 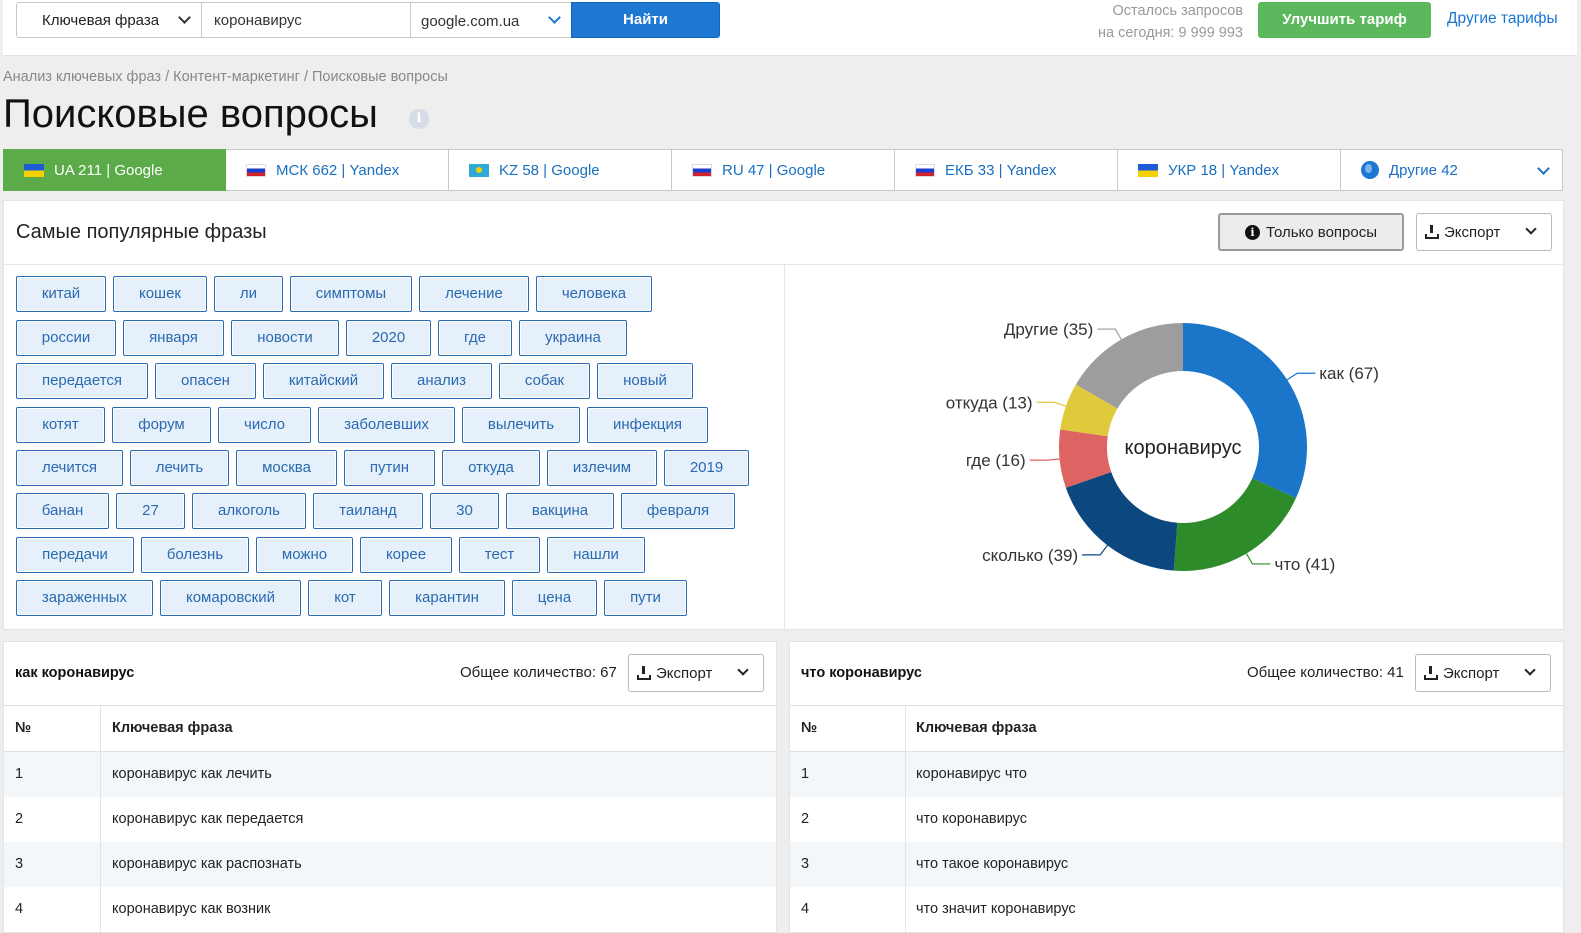 What do you see at coordinates (1176, 774) in the screenshot?
I see `table-row: 1 коронавирус что` at bounding box center [1176, 774].